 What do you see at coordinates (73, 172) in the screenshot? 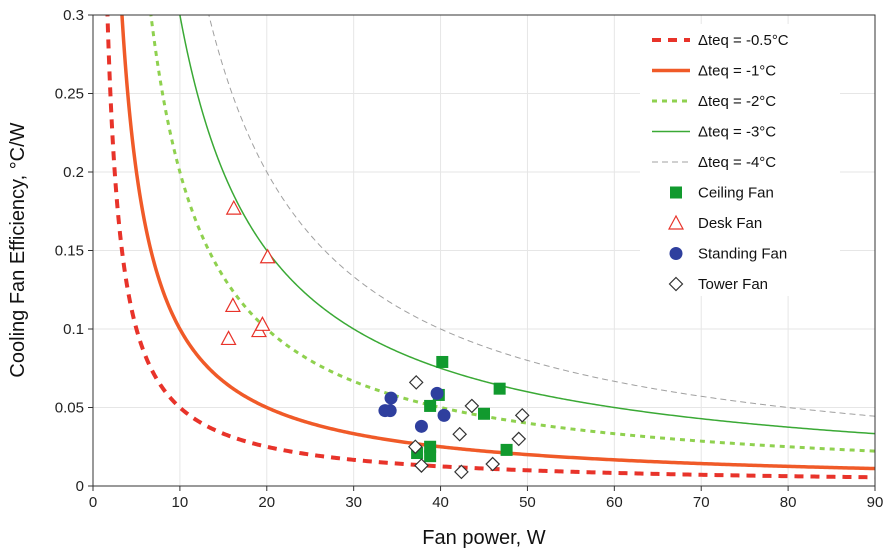
I see `y-tick-label: 0.2` at bounding box center [73, 172].